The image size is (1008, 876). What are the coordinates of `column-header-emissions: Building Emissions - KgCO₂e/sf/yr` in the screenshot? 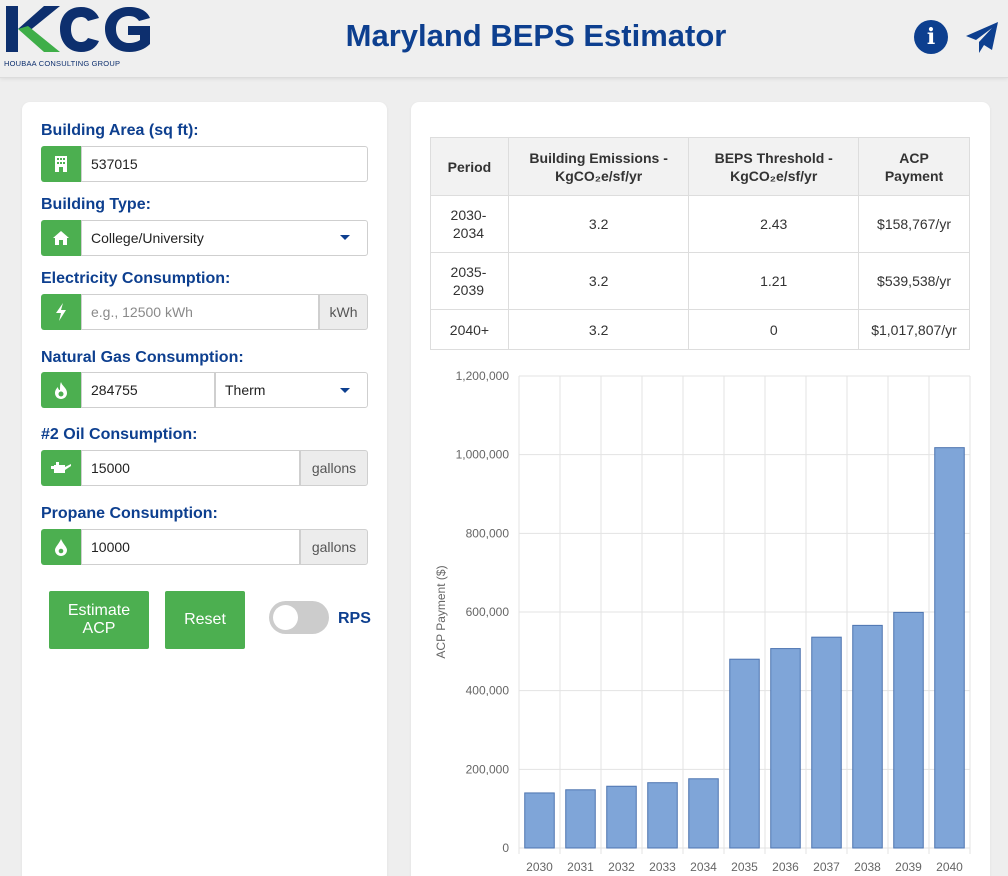 It's located at (598, 166).